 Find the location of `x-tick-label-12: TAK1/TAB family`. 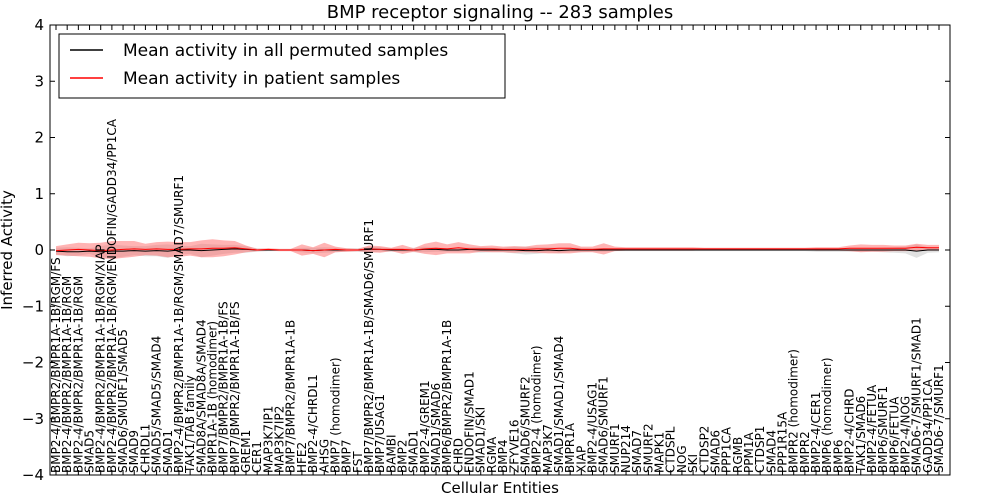

x-tick-label-12: TAK1/TAB family is located at coordinates (190, 424).